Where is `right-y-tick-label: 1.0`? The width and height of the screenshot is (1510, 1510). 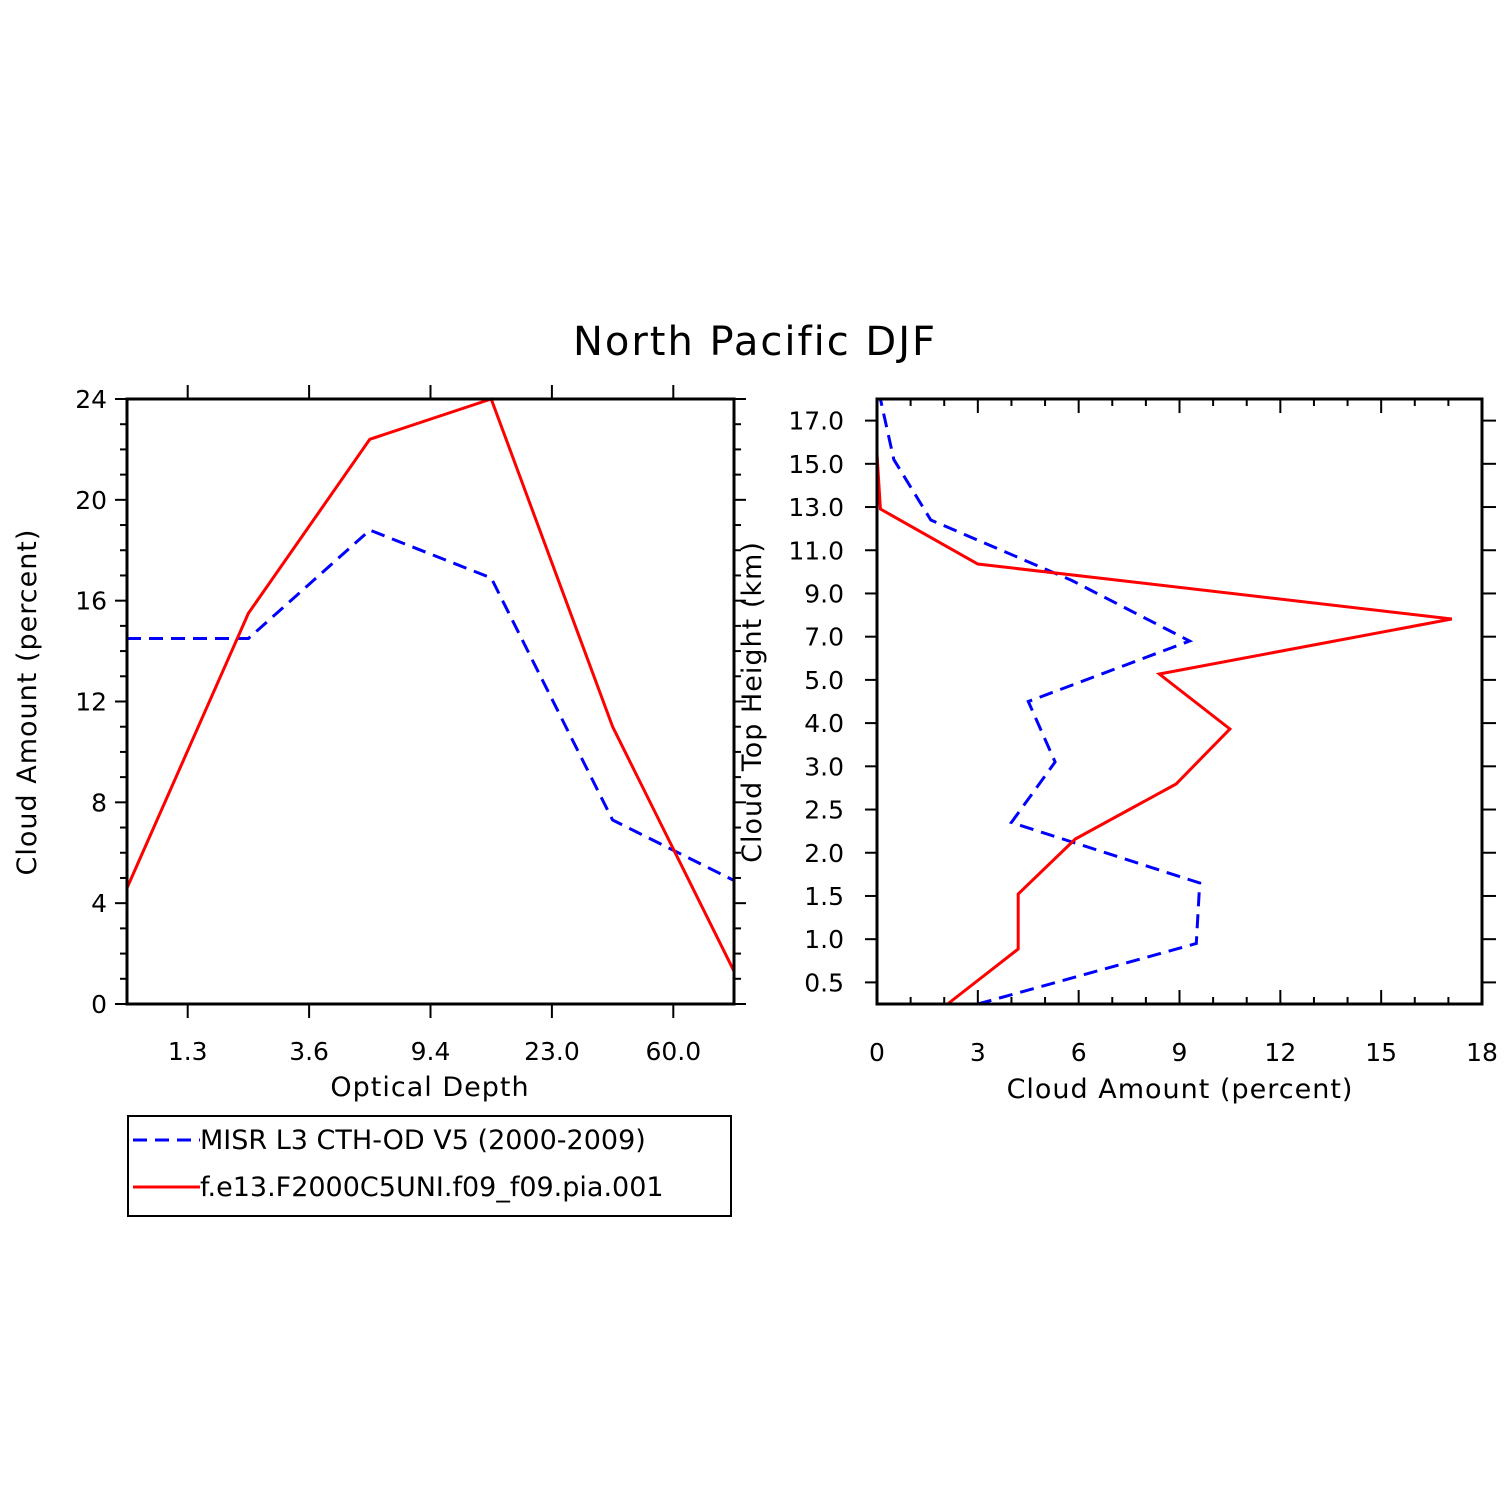 right-y-tick-label: 1.0 is located at coordinates (824, 939).